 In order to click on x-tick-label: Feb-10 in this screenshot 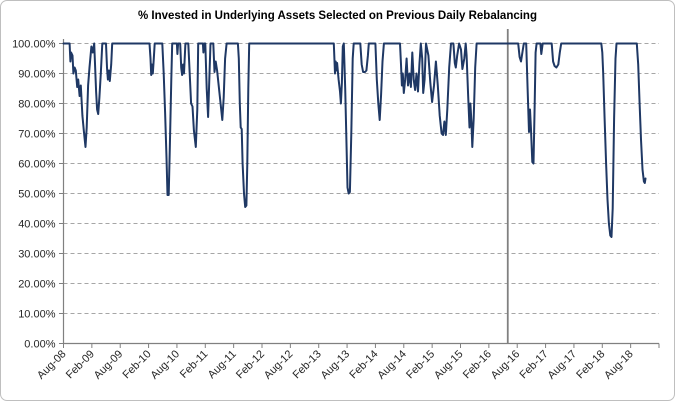, I will do `click(137, 364)`.